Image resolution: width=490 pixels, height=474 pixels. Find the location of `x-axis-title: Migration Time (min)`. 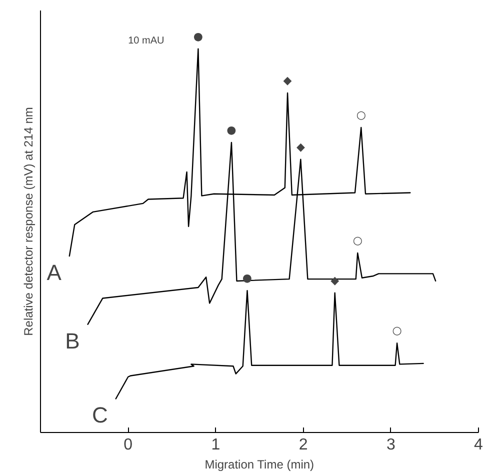

x-axis-title: Migration Time (min) is located at coordinates (259, 465).